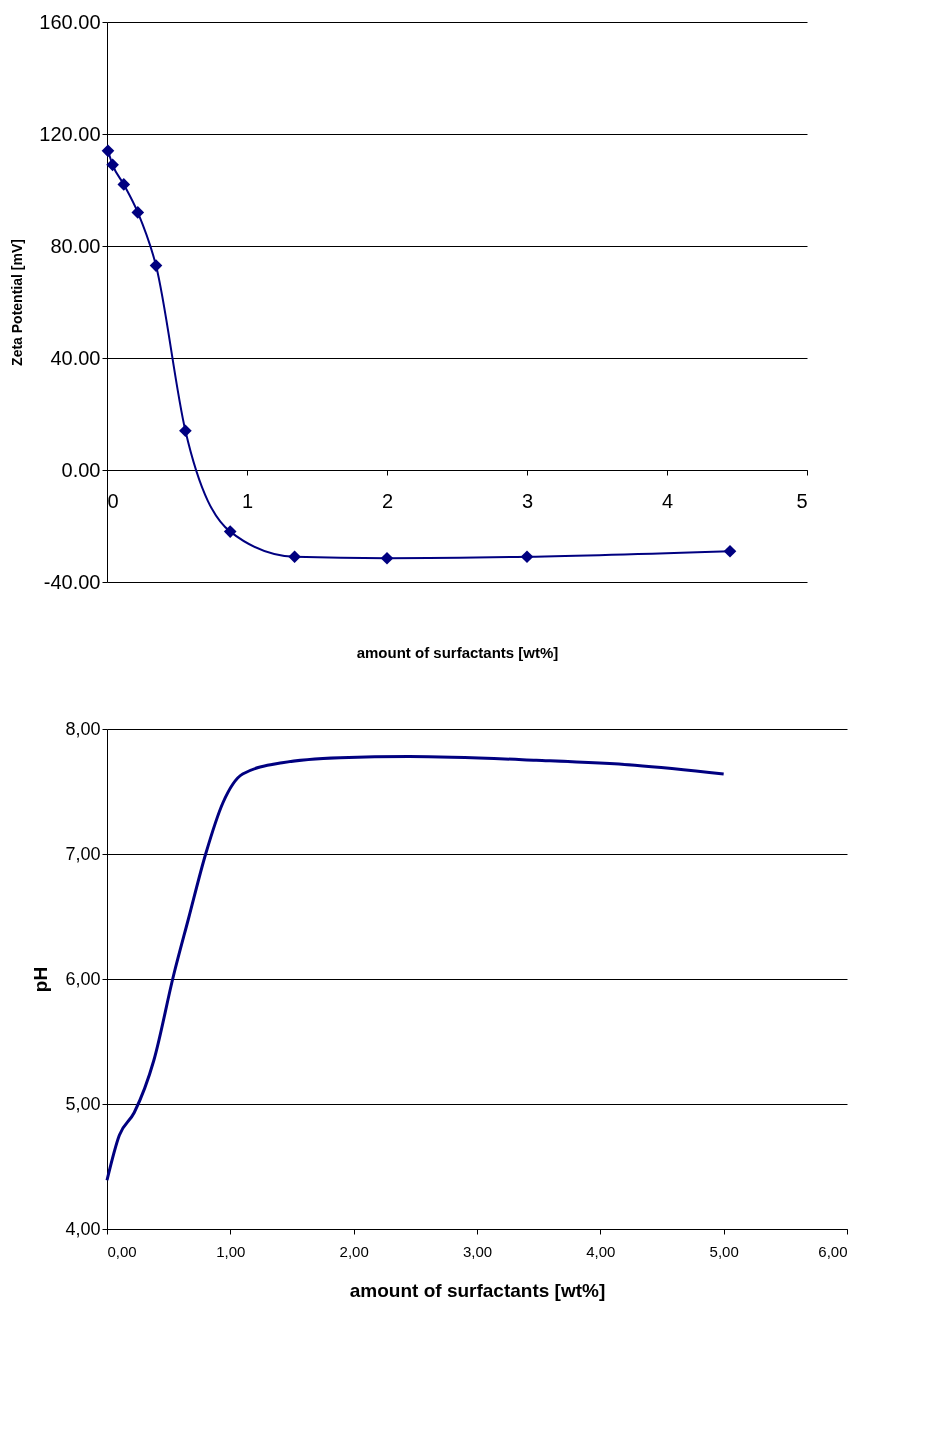 Image resolution: width=941 pixels, height=1436 pixels. Describe the element at coordinates (231, 1251) in the screenshot. I see `x-tick-label: 1,00` at that location.